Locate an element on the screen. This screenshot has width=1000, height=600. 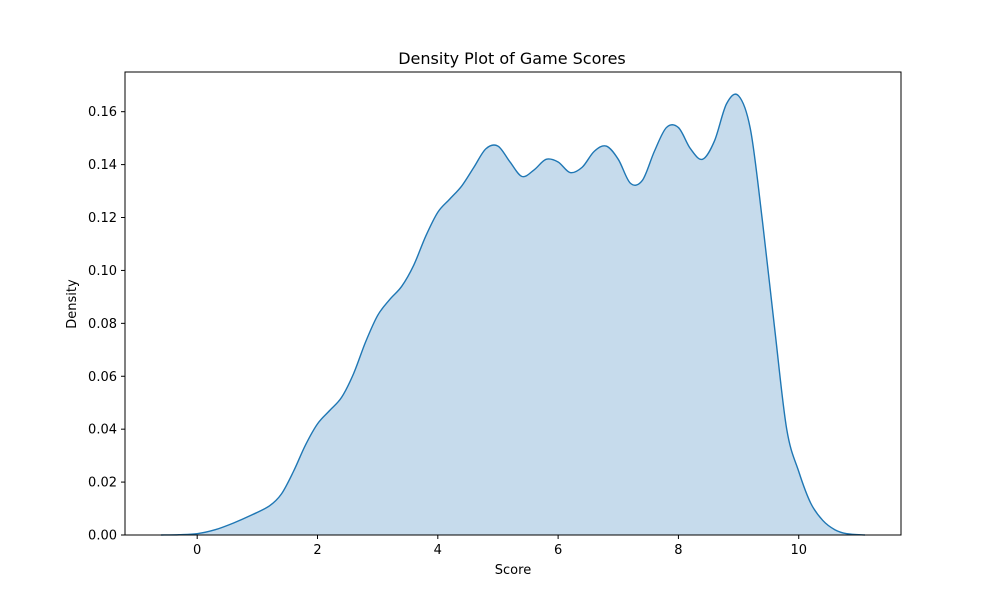
x-tick-label: 0 is located at coordinates (197, 550).